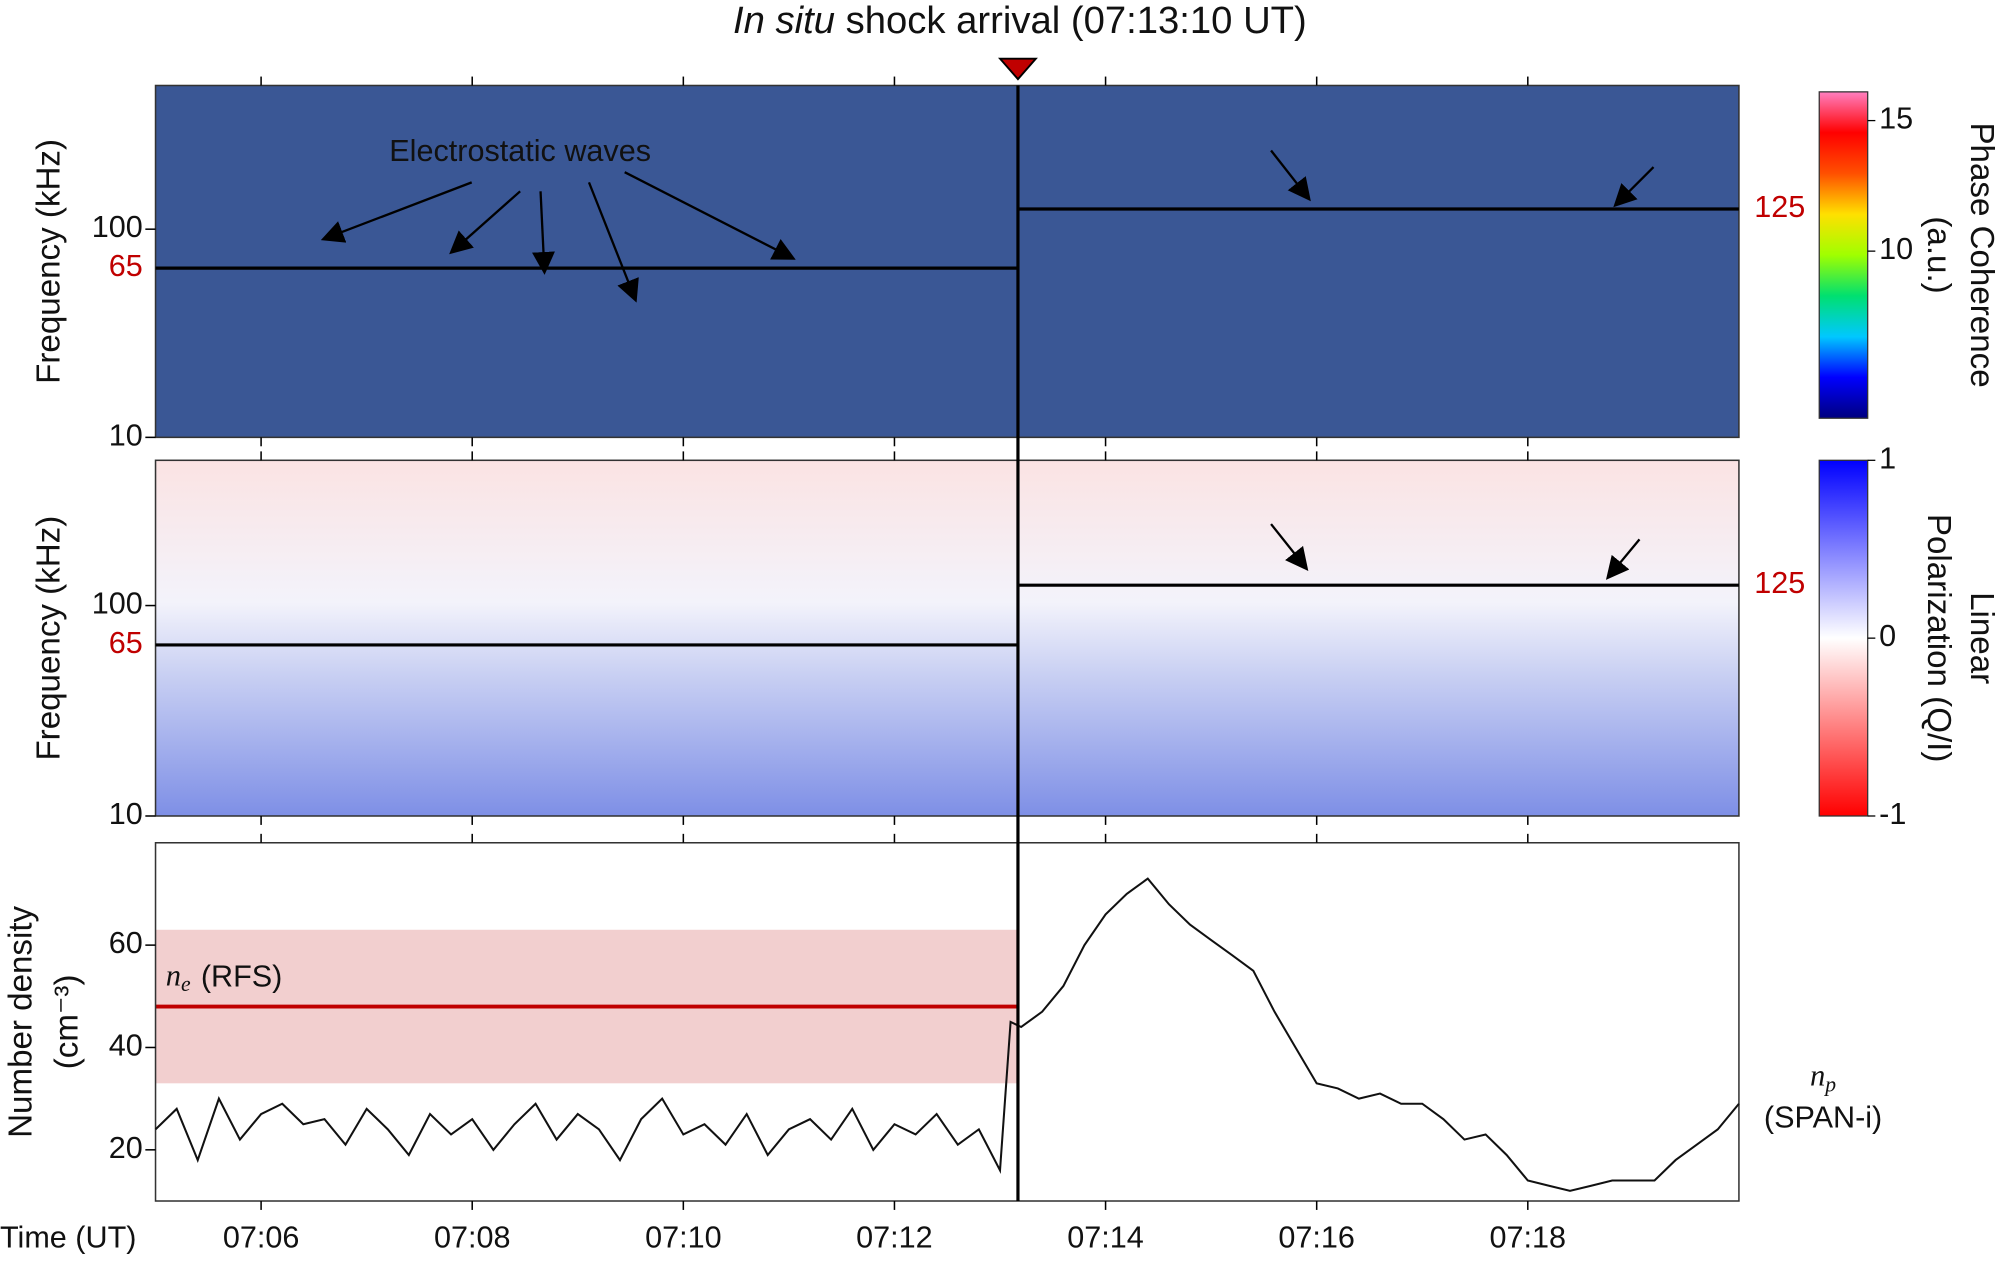 Image resolution: width=1999 pixels, height=1261 pixels. Describe the element at coordinates (1981, 254) in the screenshot. I see `colorbar-label: Phase Coherence` at that location.